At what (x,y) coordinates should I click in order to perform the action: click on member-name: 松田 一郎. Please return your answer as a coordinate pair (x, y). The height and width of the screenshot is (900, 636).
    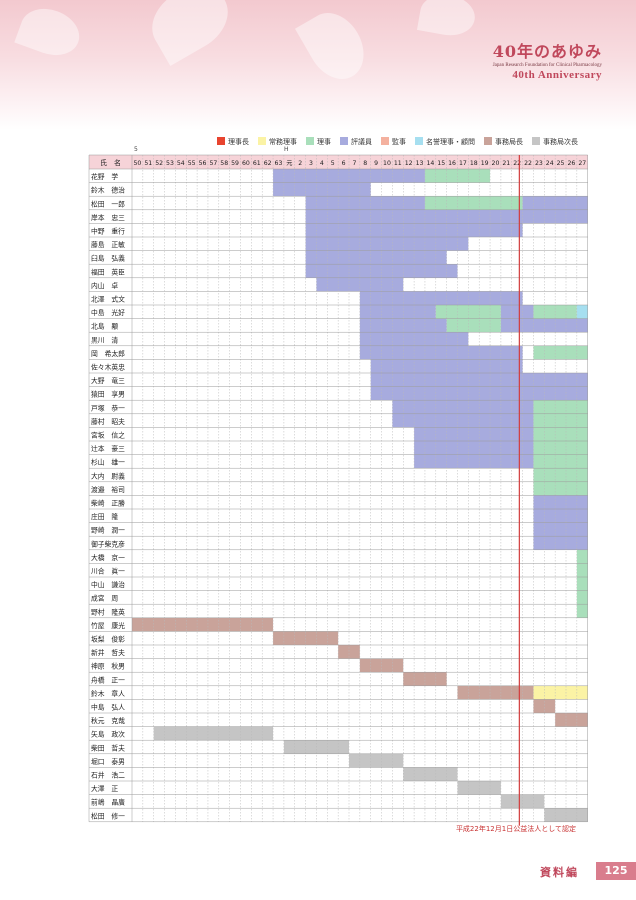
    Looking at the image, I should click on (108, 203).